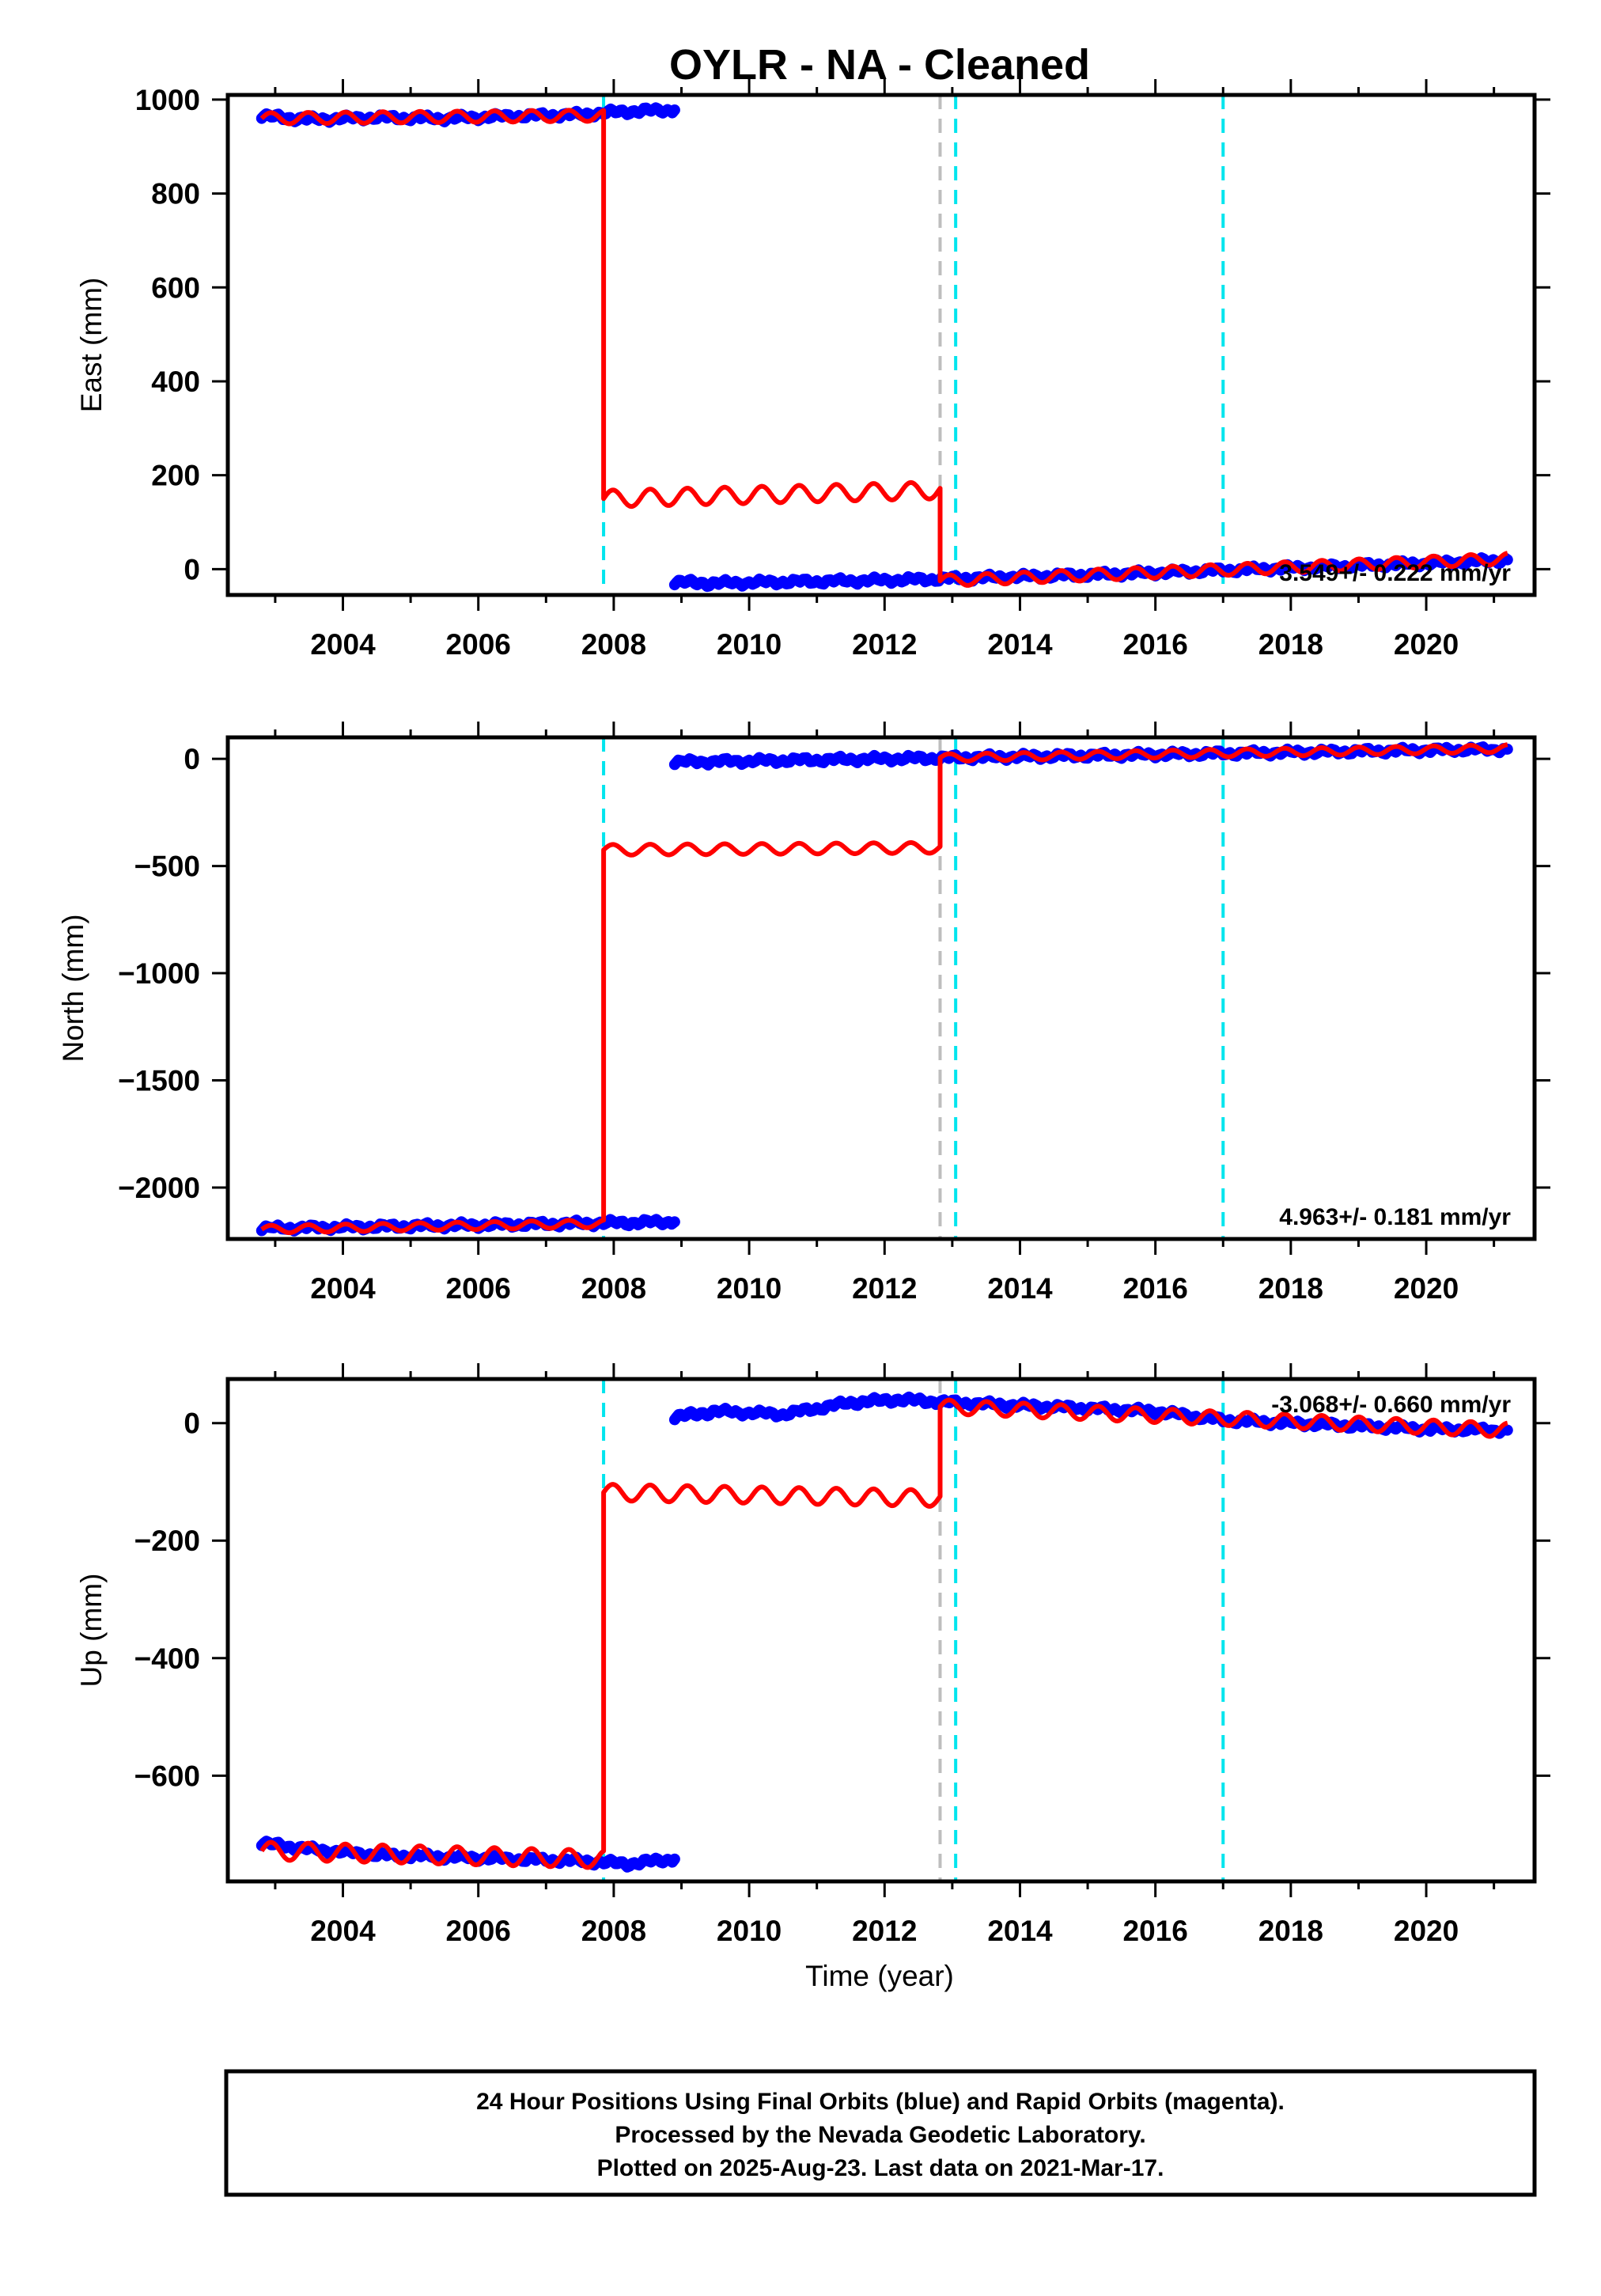  What do you see at coordinates (92, 1631) in the screenshot?
I see `y-axis-label: Up (mm)` at bounding box center [92, 1631].